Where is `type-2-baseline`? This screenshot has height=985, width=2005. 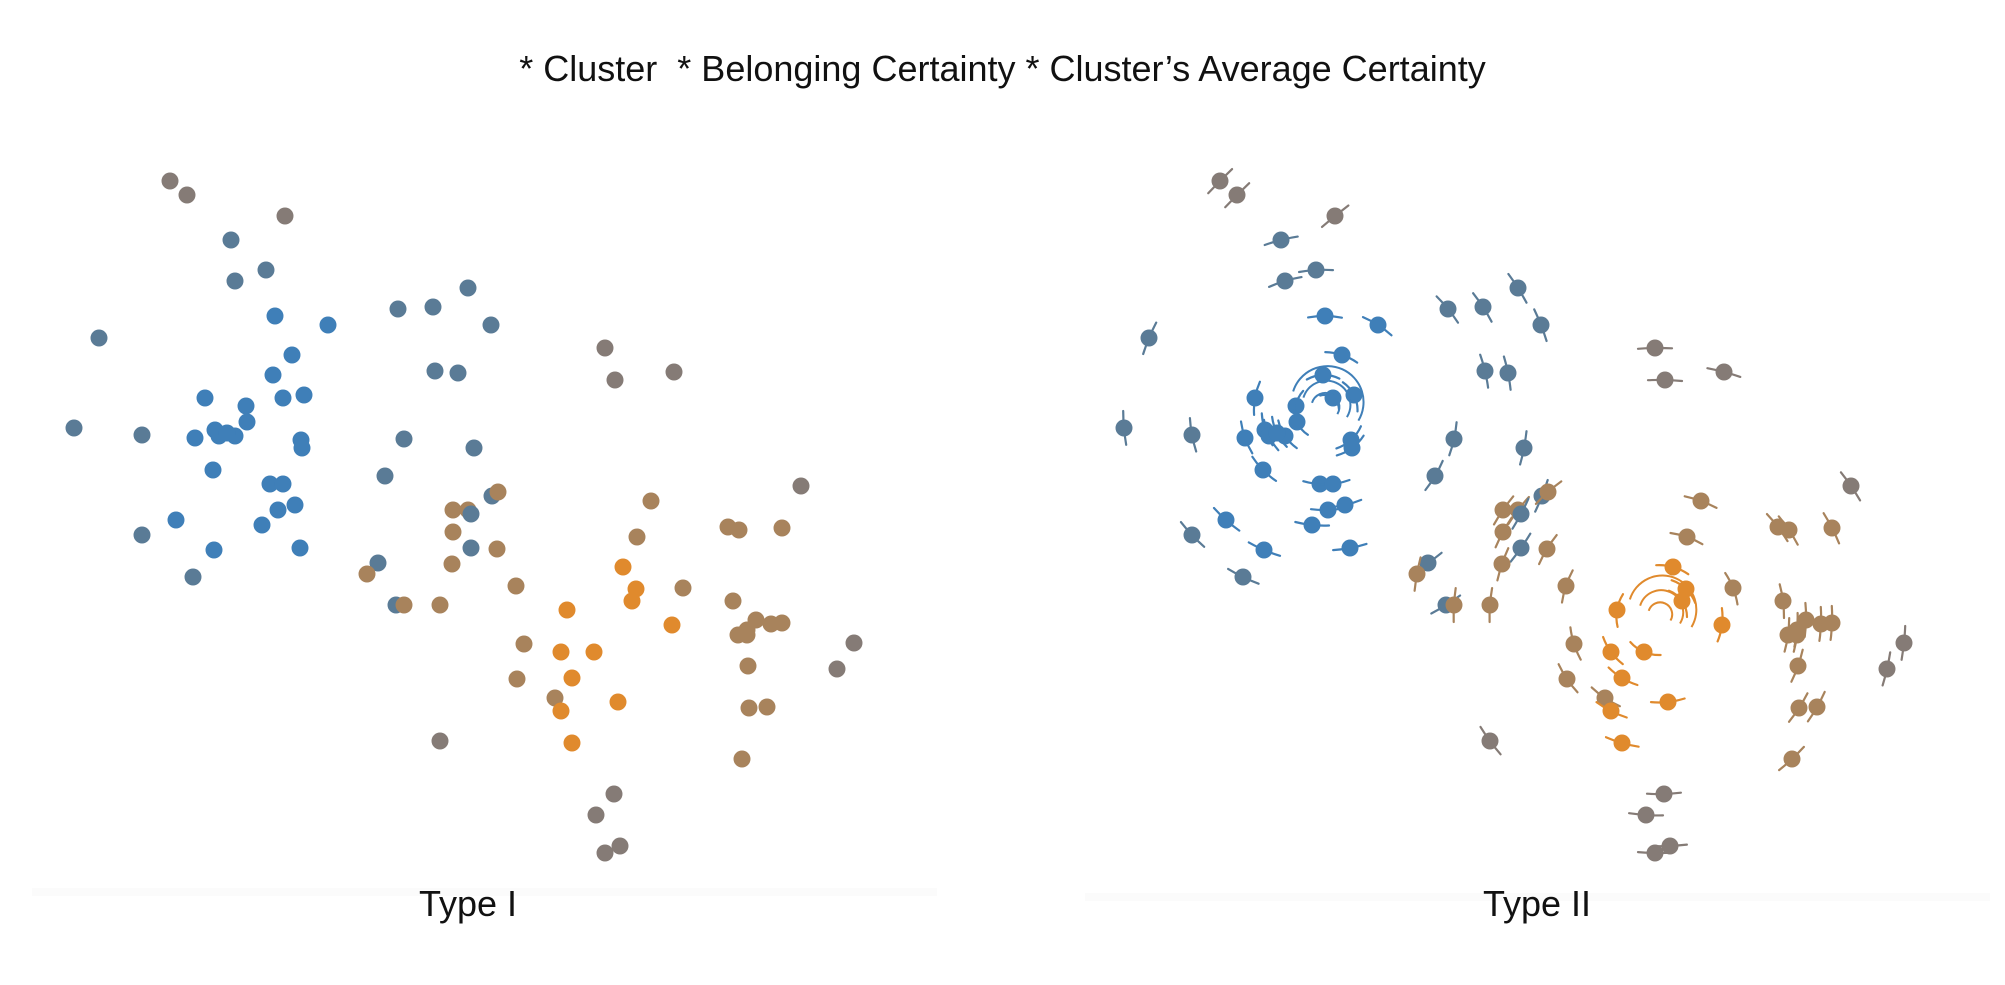
type-2-baseline is located at coordinates (1537, 897).